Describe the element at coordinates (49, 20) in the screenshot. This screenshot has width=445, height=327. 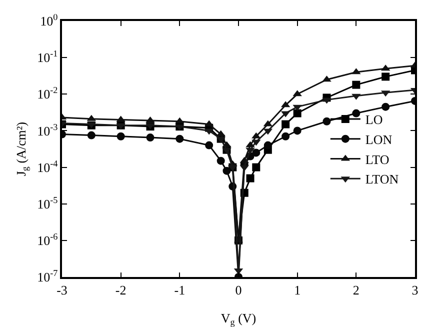
I see `y-tick-label: 10$^{0}$` at that location.